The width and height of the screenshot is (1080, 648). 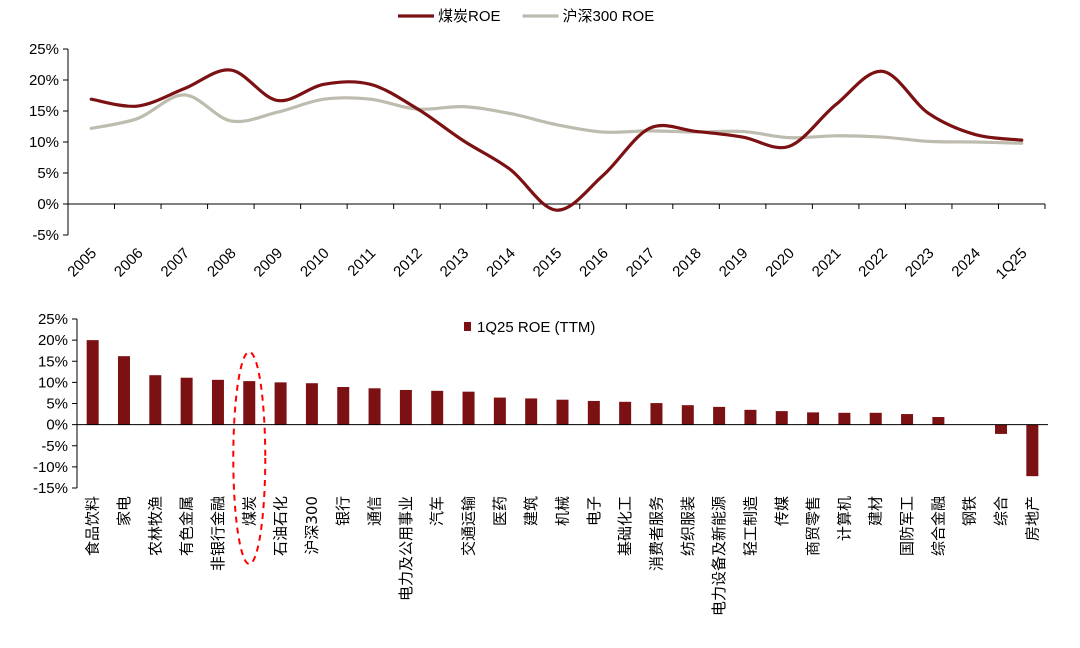 I want to click on category-label: 纺织服装, so click(x=688, y=526).